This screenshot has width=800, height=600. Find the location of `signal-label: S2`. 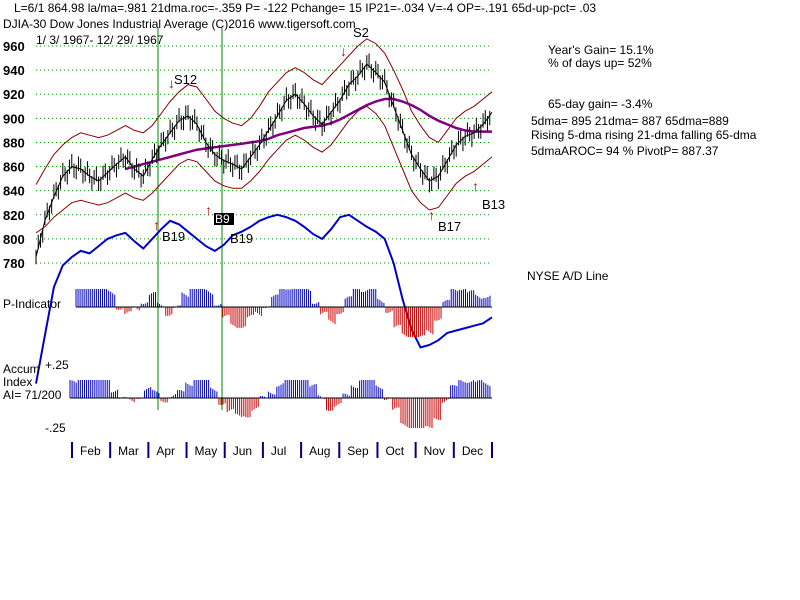

signal-label: S2 is located at coordinates (361, 32).